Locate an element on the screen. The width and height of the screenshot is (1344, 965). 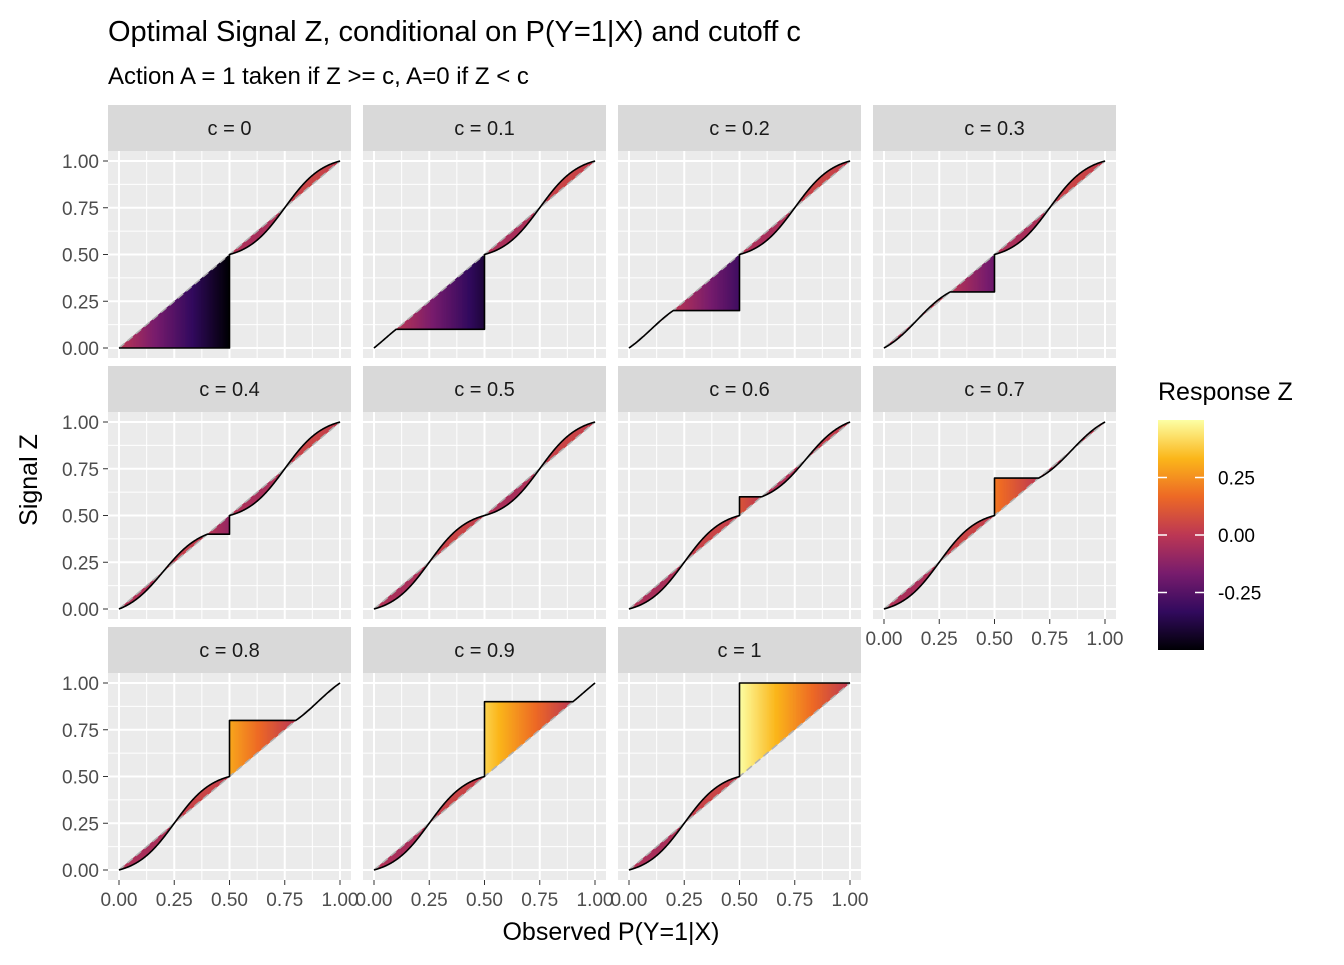
facet-label: c = 0.7 is located at coordinates (994, 390).